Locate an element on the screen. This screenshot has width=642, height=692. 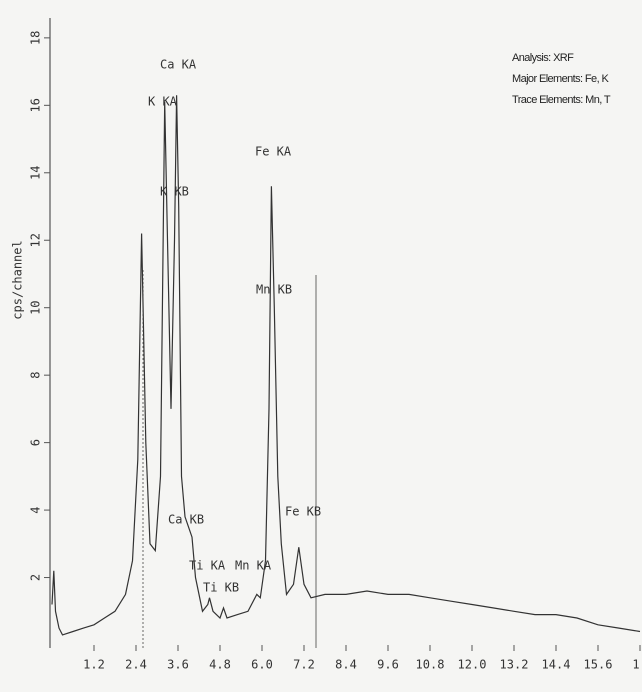
x-tick-label: 10.8 is located at coordinates (430, 665).